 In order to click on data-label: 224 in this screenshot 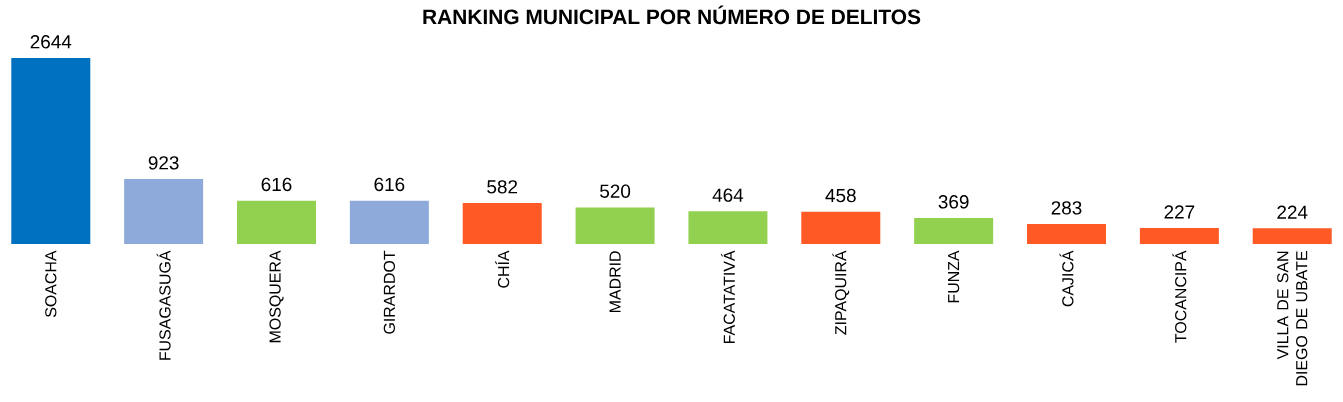, I will do `click(1292, 212)`.